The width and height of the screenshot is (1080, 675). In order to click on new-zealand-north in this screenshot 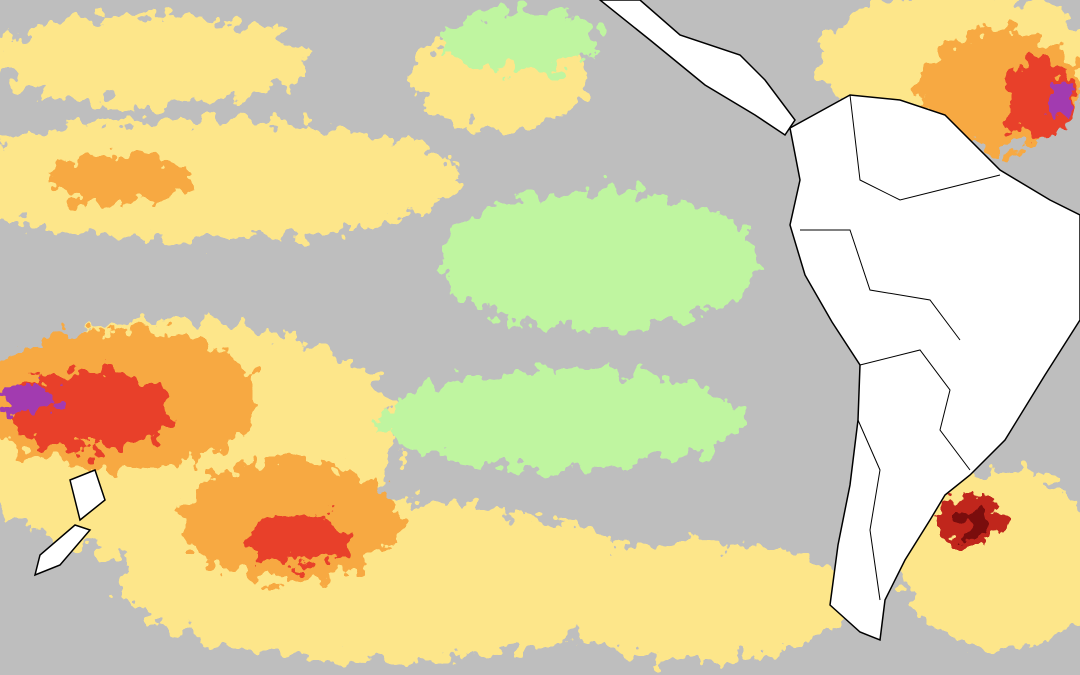, I will do `click(87, 495)`.